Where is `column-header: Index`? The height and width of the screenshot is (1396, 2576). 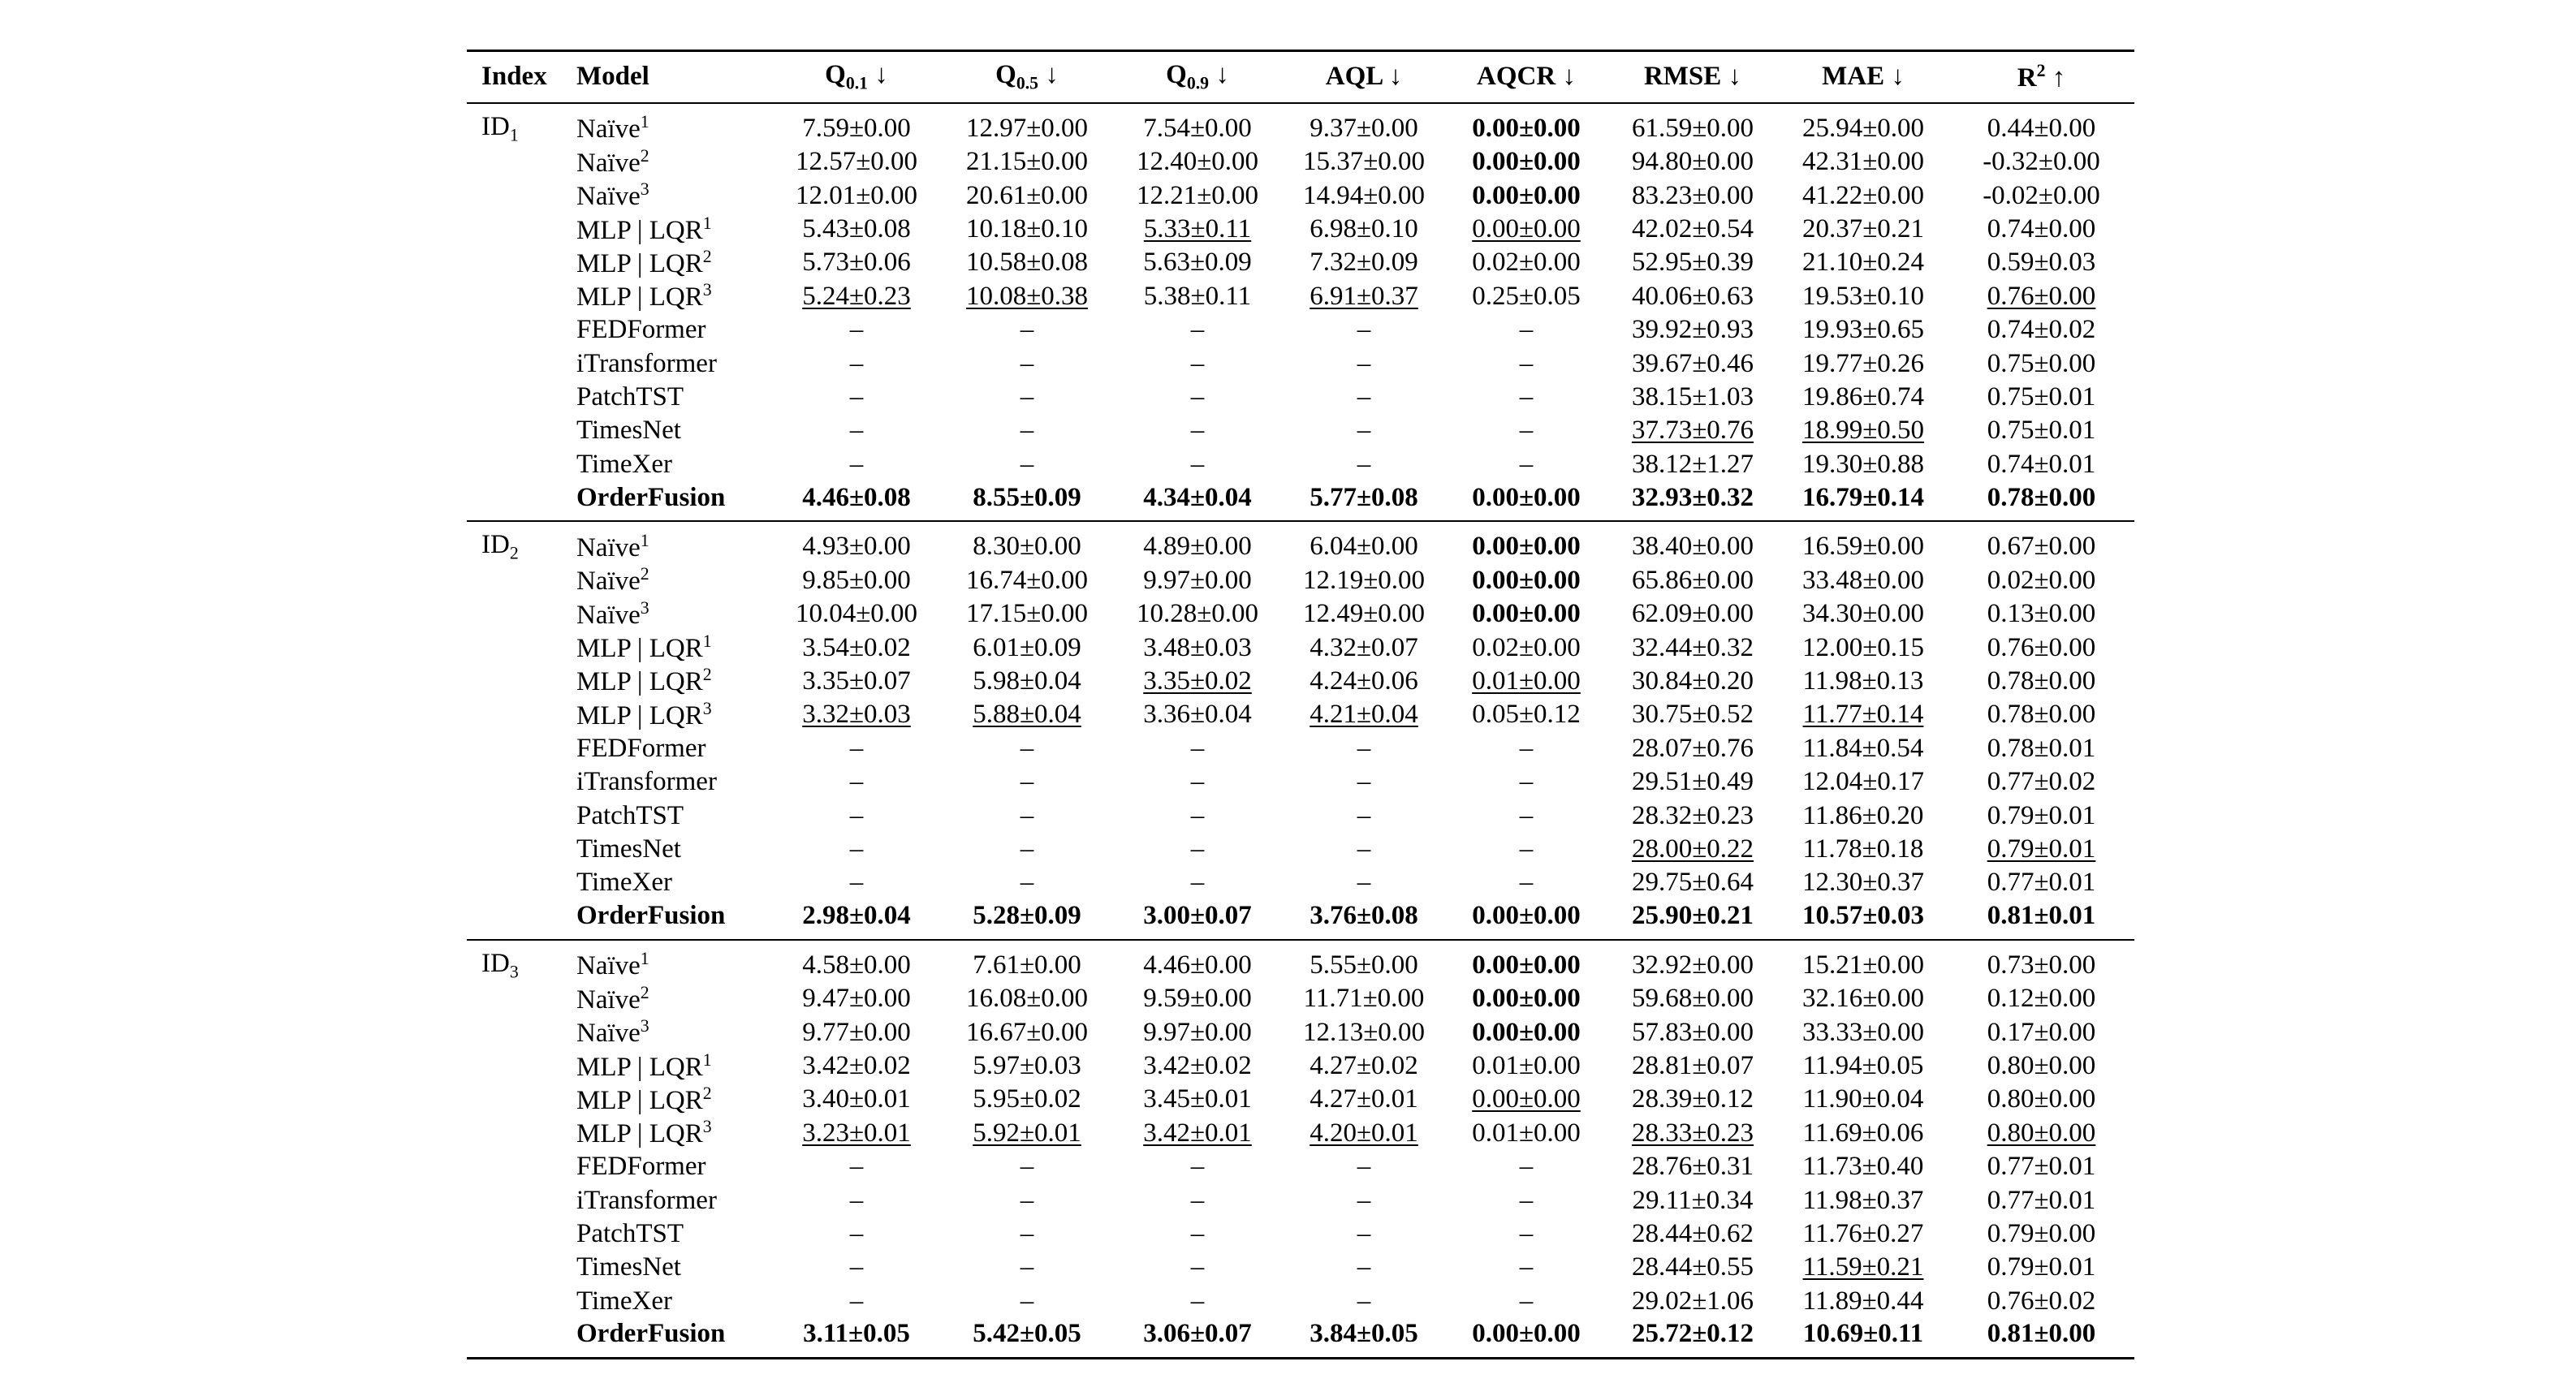
column-header: Index is located at coordinates (521, 77).